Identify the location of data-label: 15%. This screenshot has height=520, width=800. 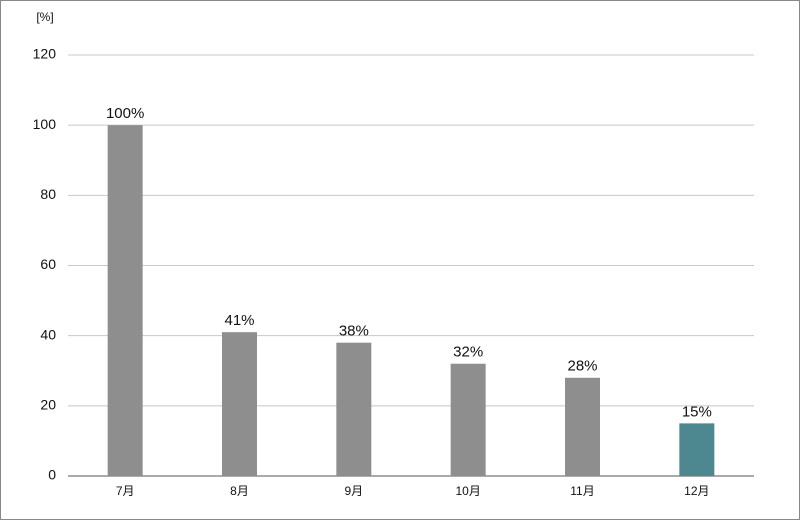
(697, 411).